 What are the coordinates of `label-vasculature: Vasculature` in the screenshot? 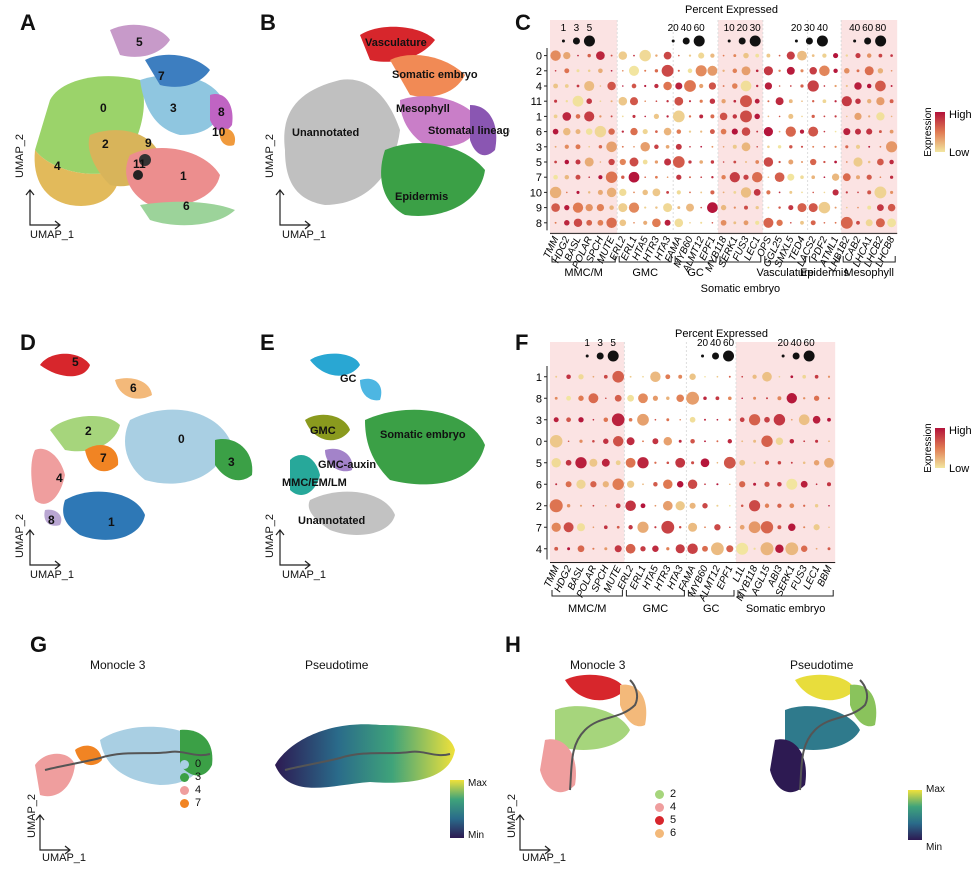 It's located at (396, 43).